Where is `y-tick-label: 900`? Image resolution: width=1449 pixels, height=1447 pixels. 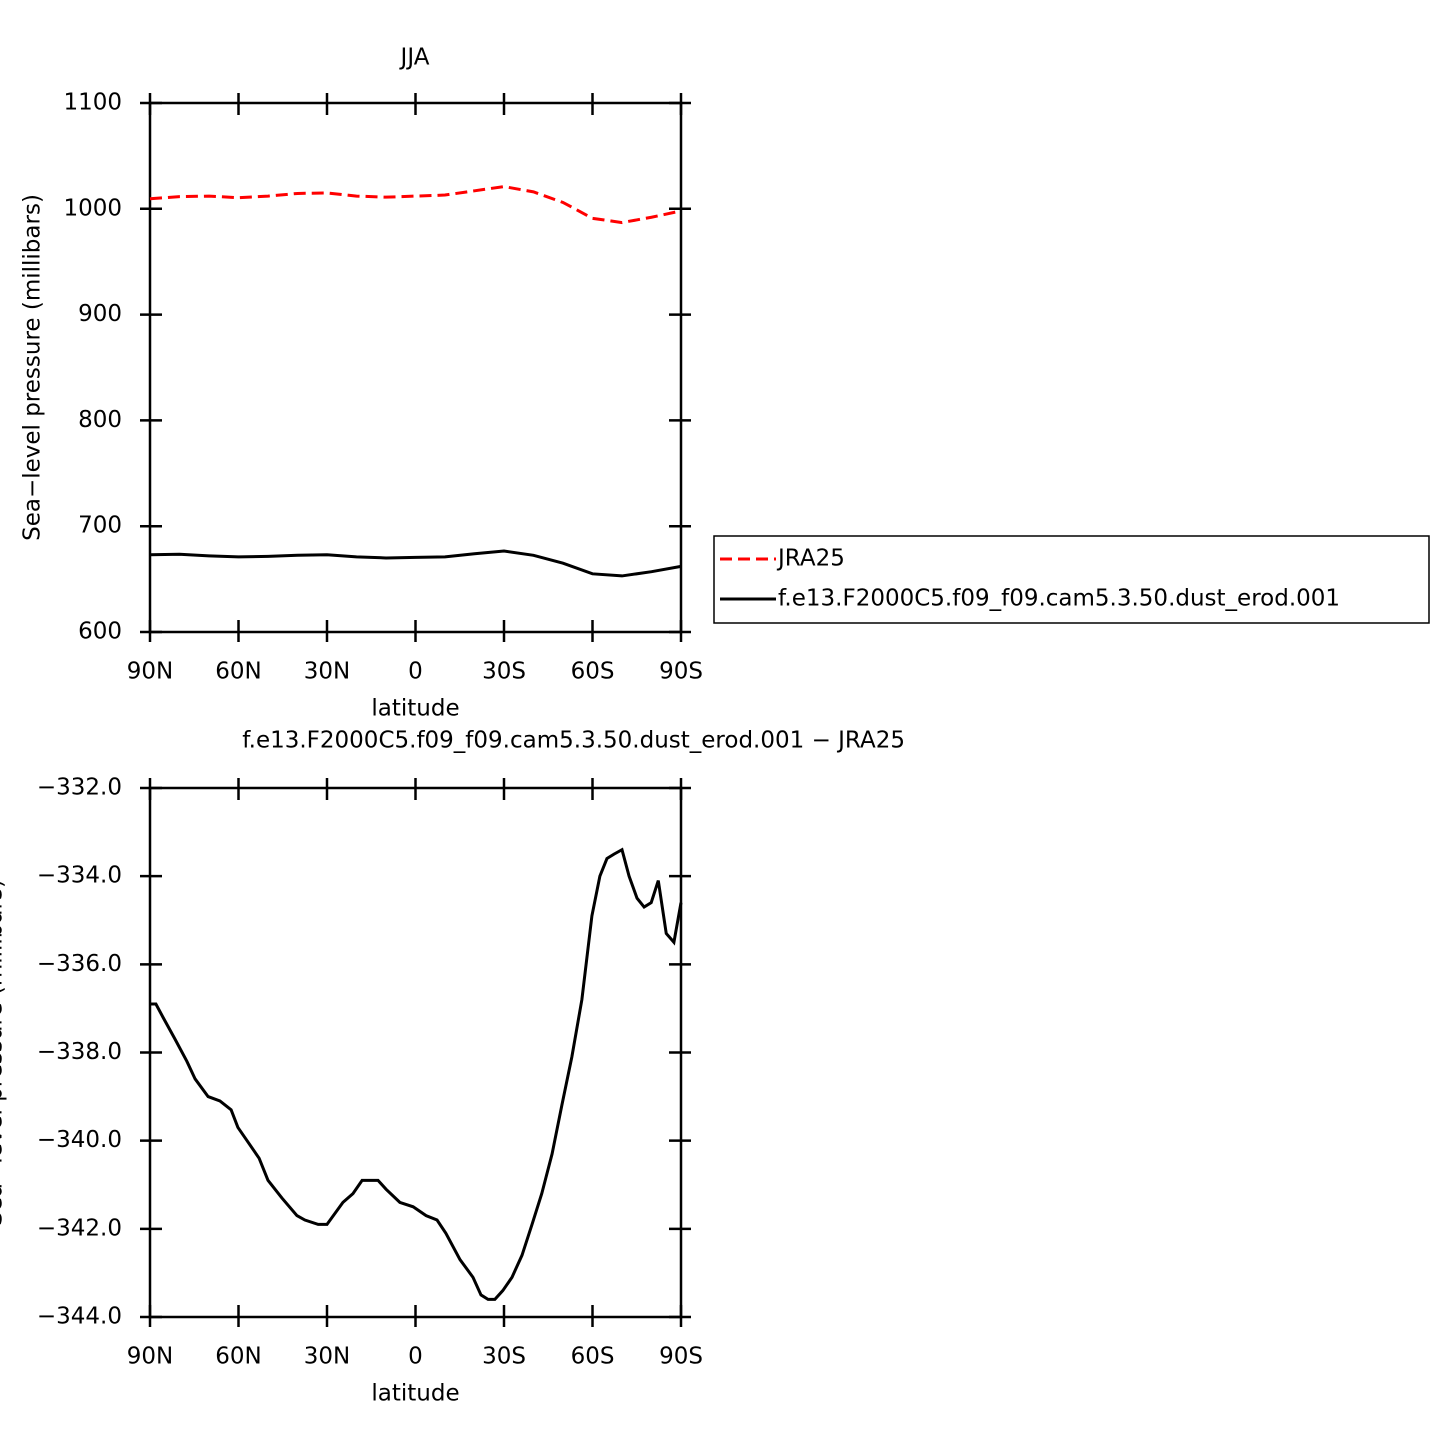
y-tick-label: 900 is located at coordinates (100, 314).